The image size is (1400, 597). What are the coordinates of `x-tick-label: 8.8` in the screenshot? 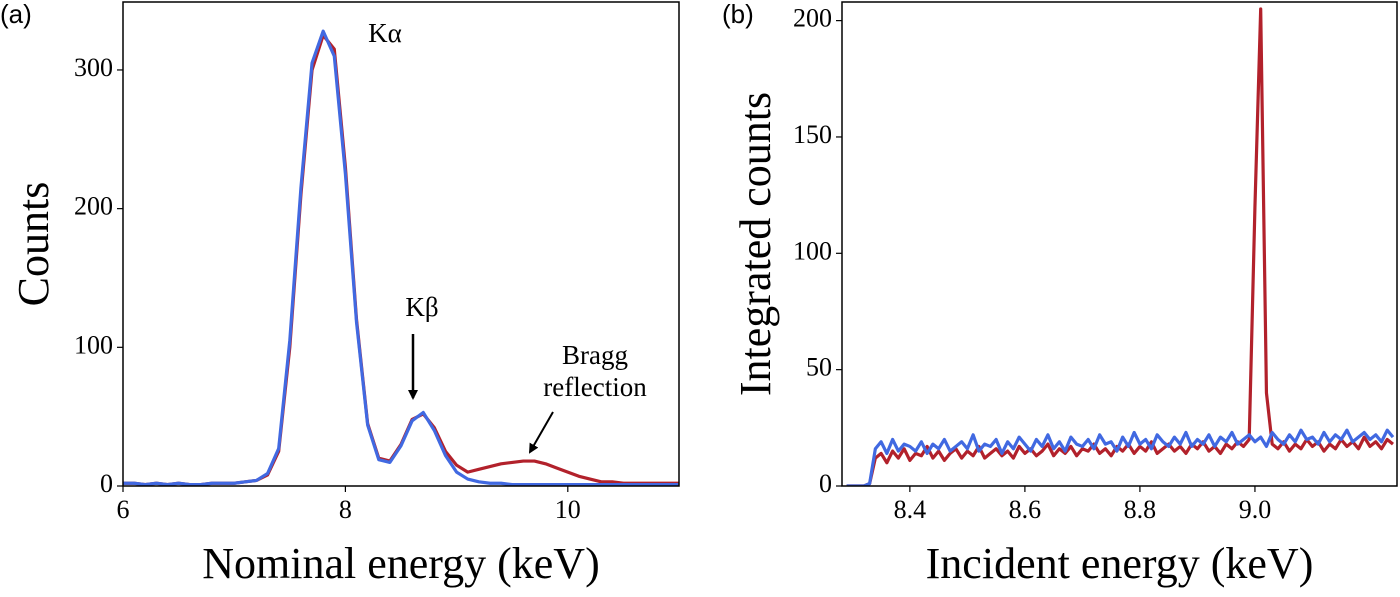 It's located at (1140, 509).